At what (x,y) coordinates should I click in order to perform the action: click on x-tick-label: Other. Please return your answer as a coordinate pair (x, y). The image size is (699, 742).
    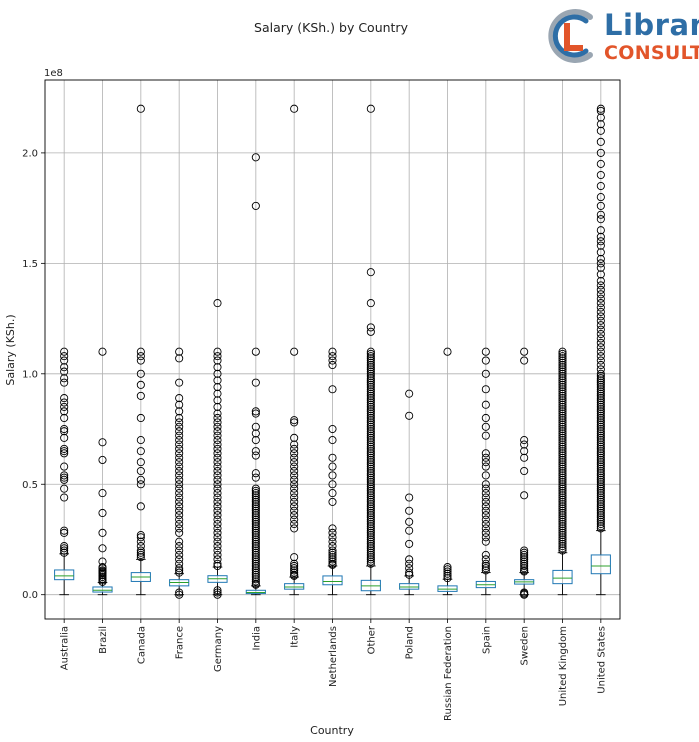
    Looking at the image, I should click on (371, 639).